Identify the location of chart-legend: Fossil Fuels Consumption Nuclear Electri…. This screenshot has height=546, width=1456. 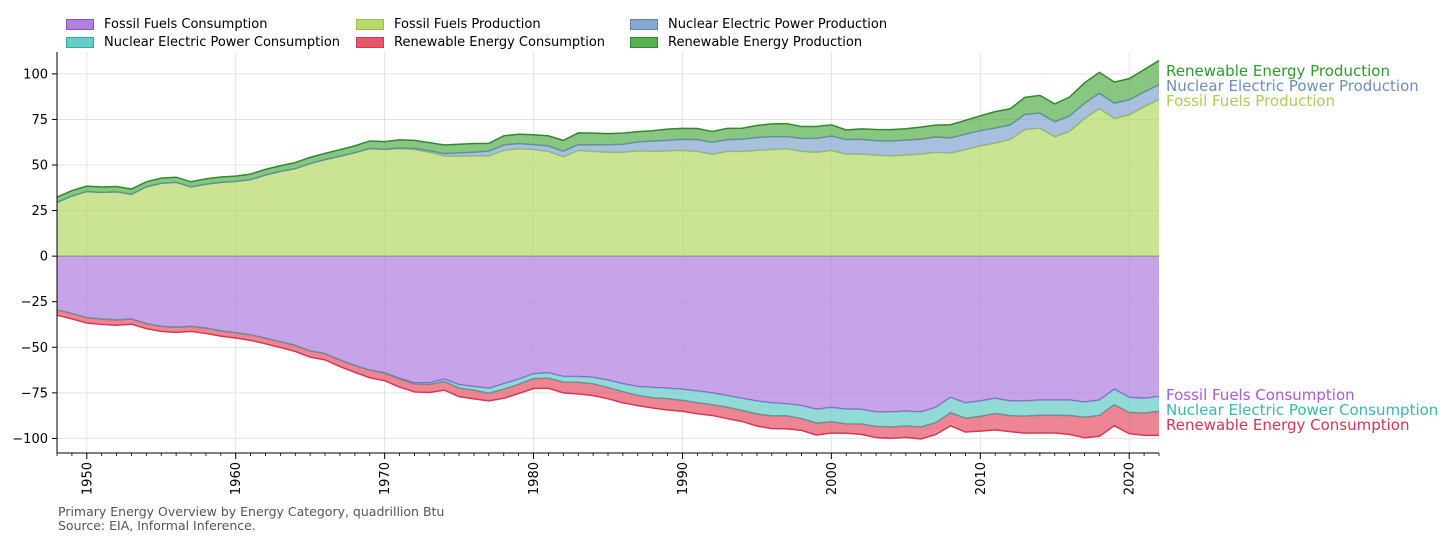
(516, 37).